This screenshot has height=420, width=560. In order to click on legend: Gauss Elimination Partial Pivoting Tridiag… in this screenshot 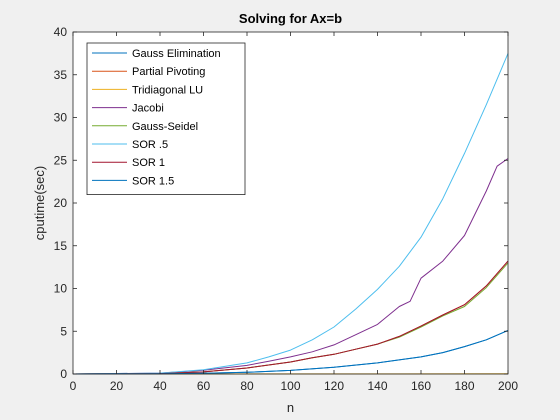, I will do `click(166, 119)`.